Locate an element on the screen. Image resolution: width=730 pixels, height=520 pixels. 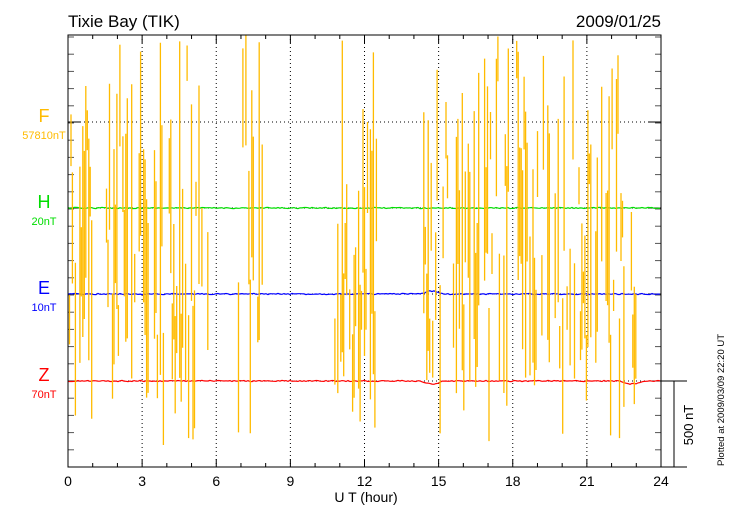
x-tick-label: 18 is located at coordinates (513, 481).